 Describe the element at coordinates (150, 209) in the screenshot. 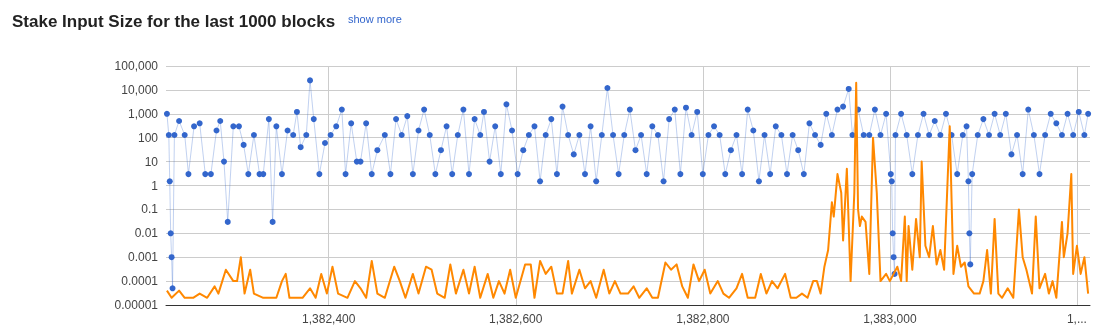

I see `y-tick-label: 0.1` at that location.